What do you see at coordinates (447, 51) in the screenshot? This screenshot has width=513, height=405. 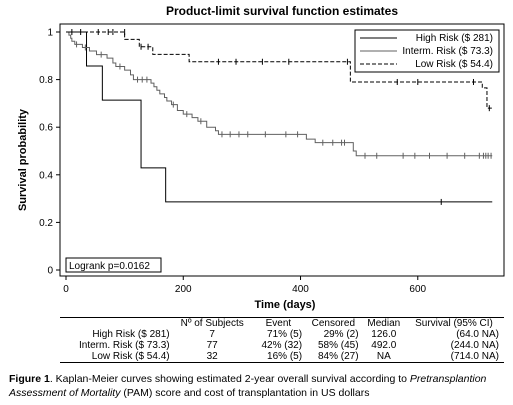 I see `legend-label-interm-risk: Interm. Risk ($ 73.3)` at bounding box center [447, 51].